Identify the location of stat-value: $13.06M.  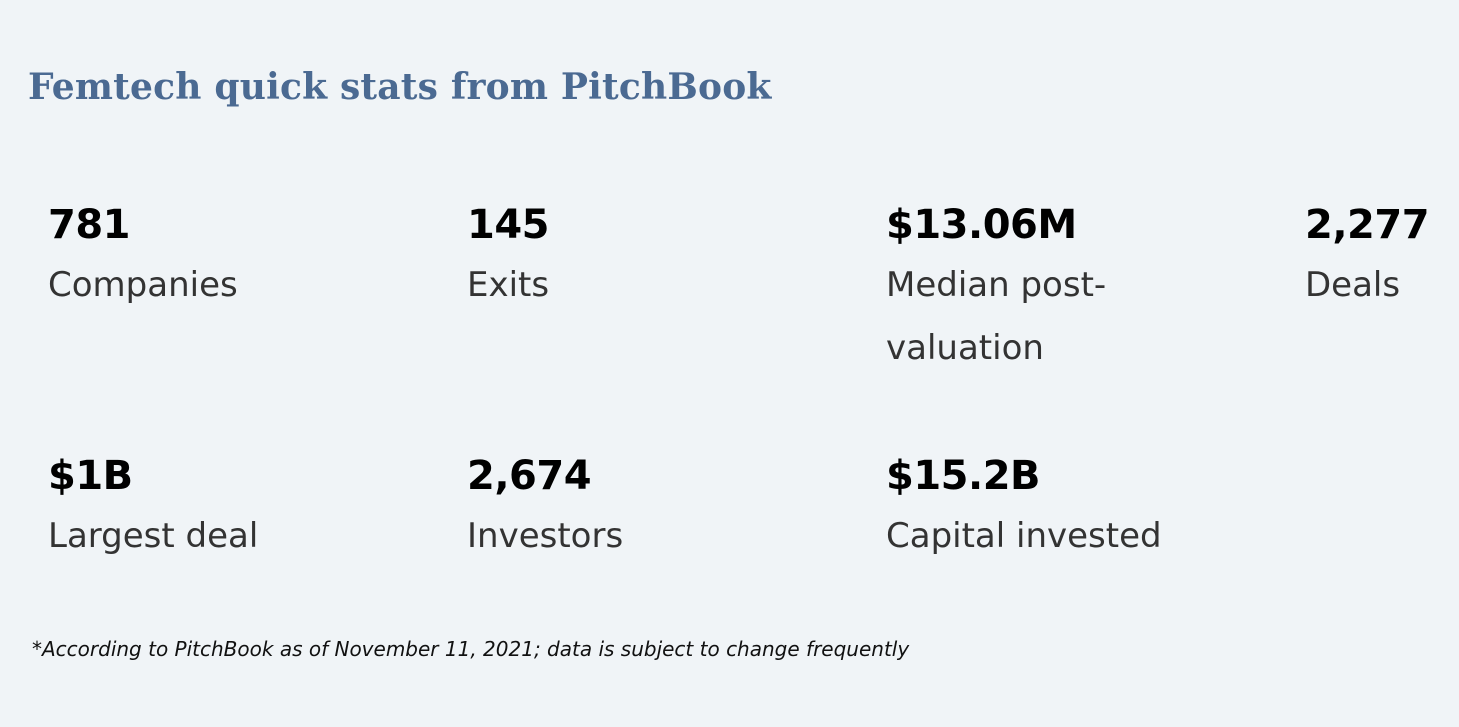
(981, 225).